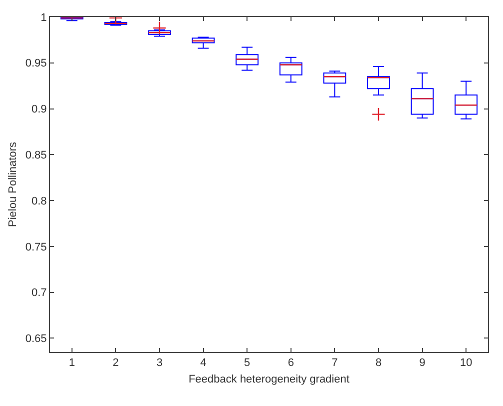 The image size is (503, 406). I want to click on y-tick-label: 0.75, so click(36, 247).